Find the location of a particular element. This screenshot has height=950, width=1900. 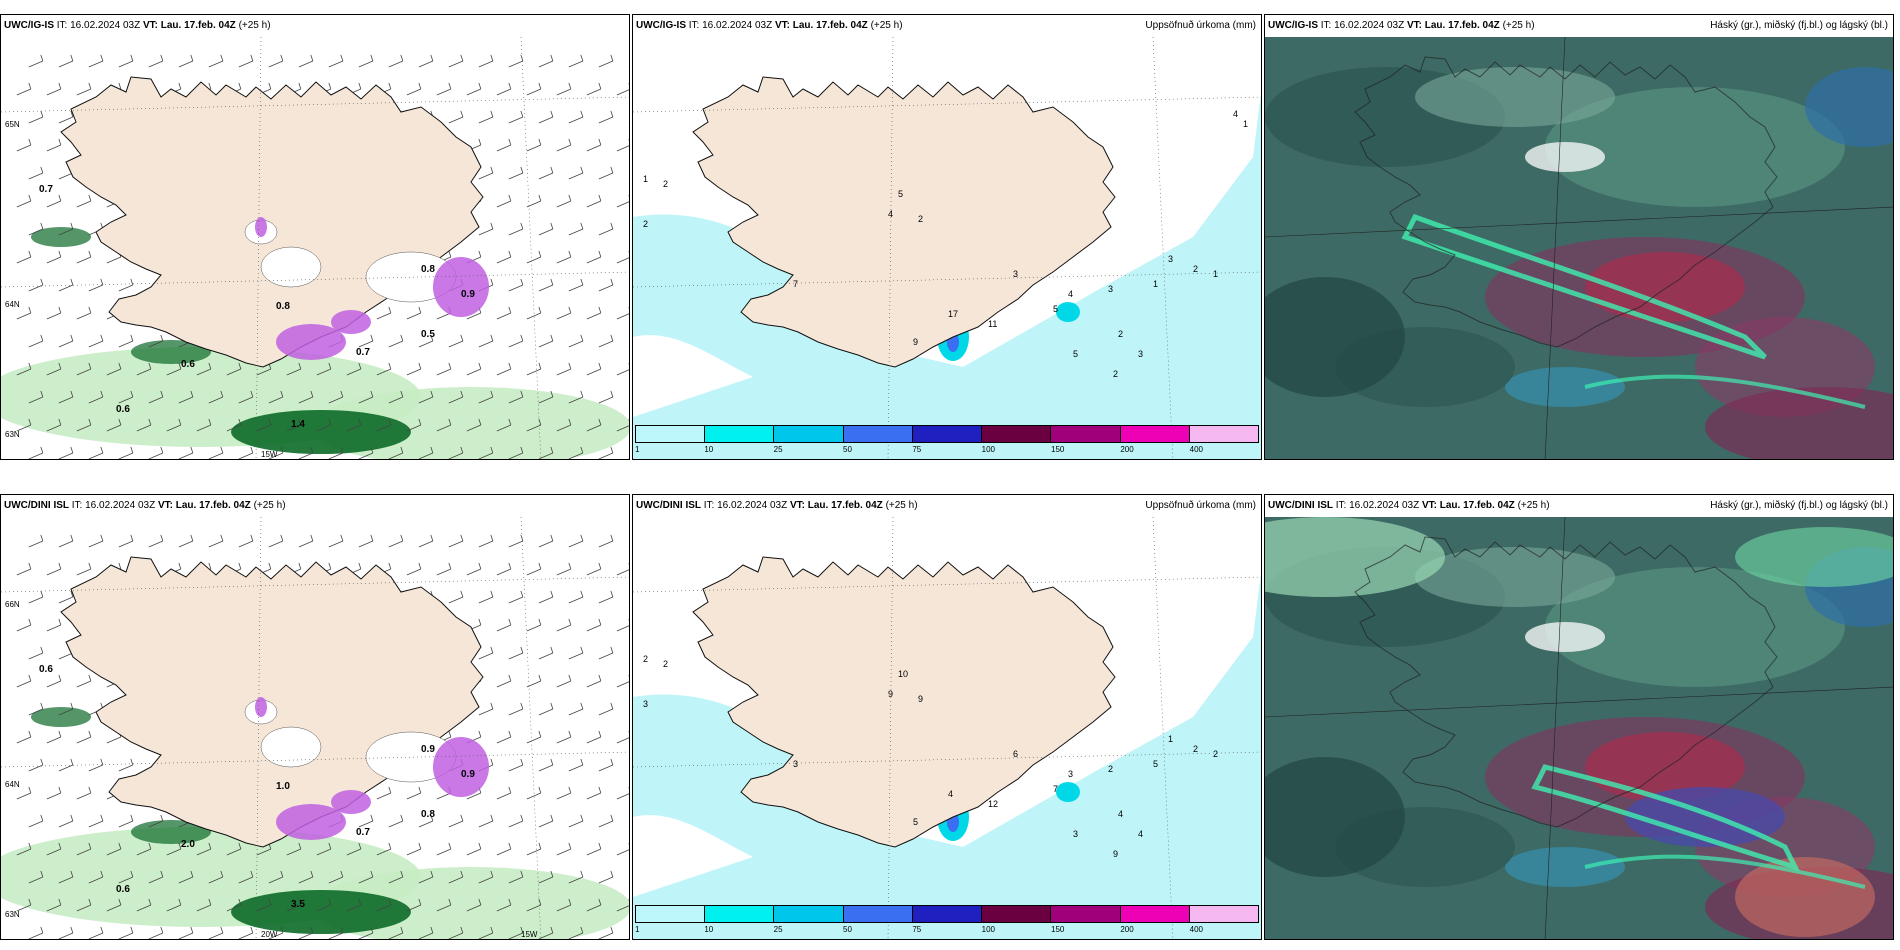

value-labels: 0.7 0.6 0.8 0.5 0.7 0.6 1.4 0.8 0.9 is located at coordinates (257, 307).